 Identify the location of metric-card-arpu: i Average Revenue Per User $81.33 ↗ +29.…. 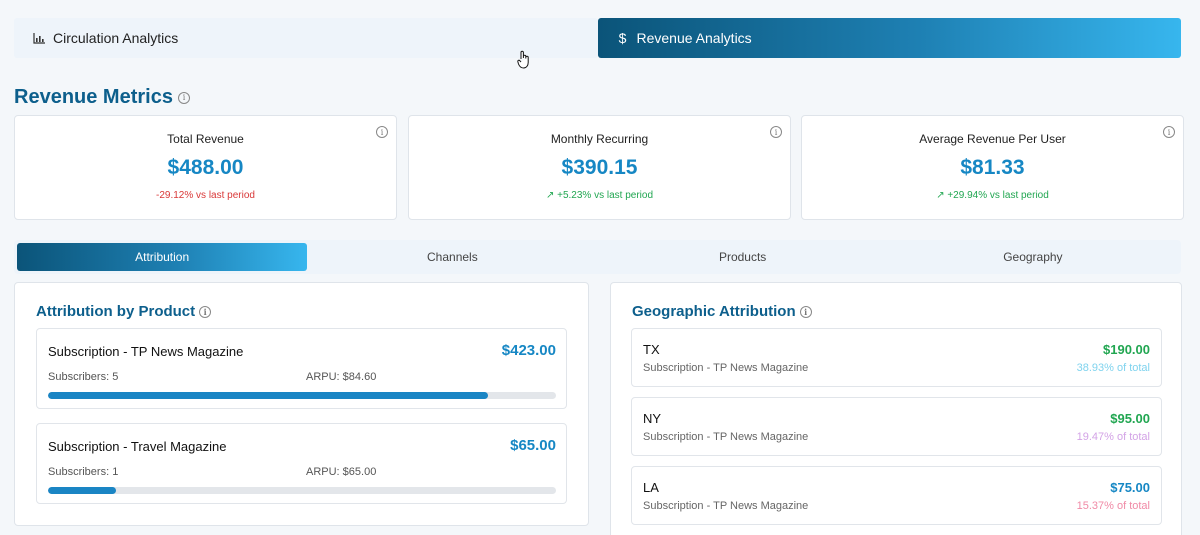
(992, 167).